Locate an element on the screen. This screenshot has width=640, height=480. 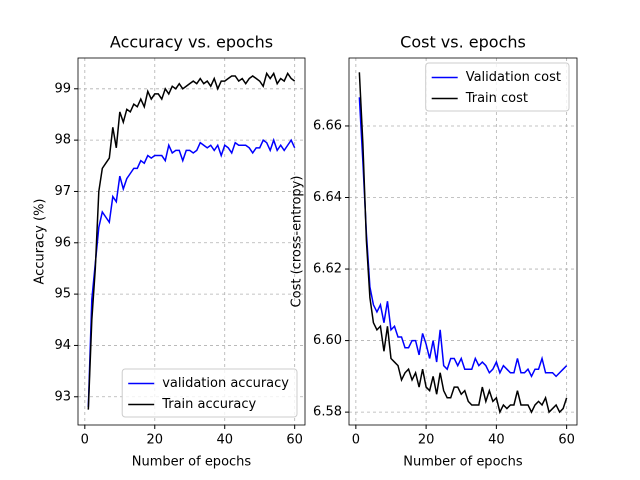
chart-title: Cost vs. epochs is located at coordinates (463, 42).